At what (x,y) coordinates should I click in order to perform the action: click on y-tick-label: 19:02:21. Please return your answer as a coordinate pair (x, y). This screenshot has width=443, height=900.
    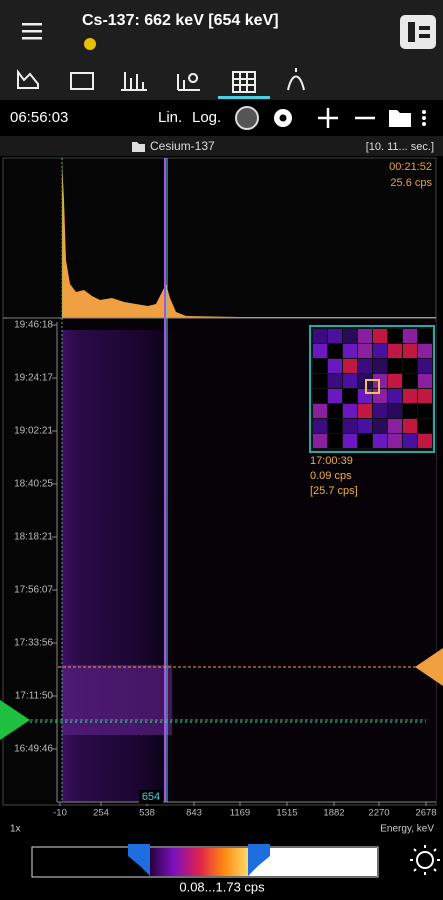
    Looking at the image, I should click on (33, 431).